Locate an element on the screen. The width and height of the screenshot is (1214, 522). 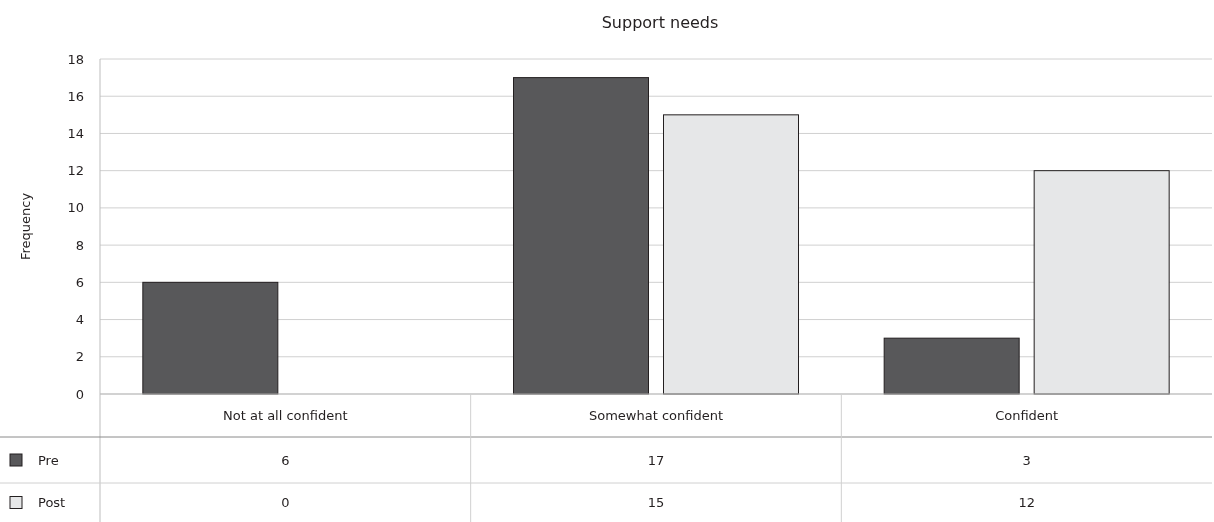
legend-label: Post is located at coordinates (52, 503).